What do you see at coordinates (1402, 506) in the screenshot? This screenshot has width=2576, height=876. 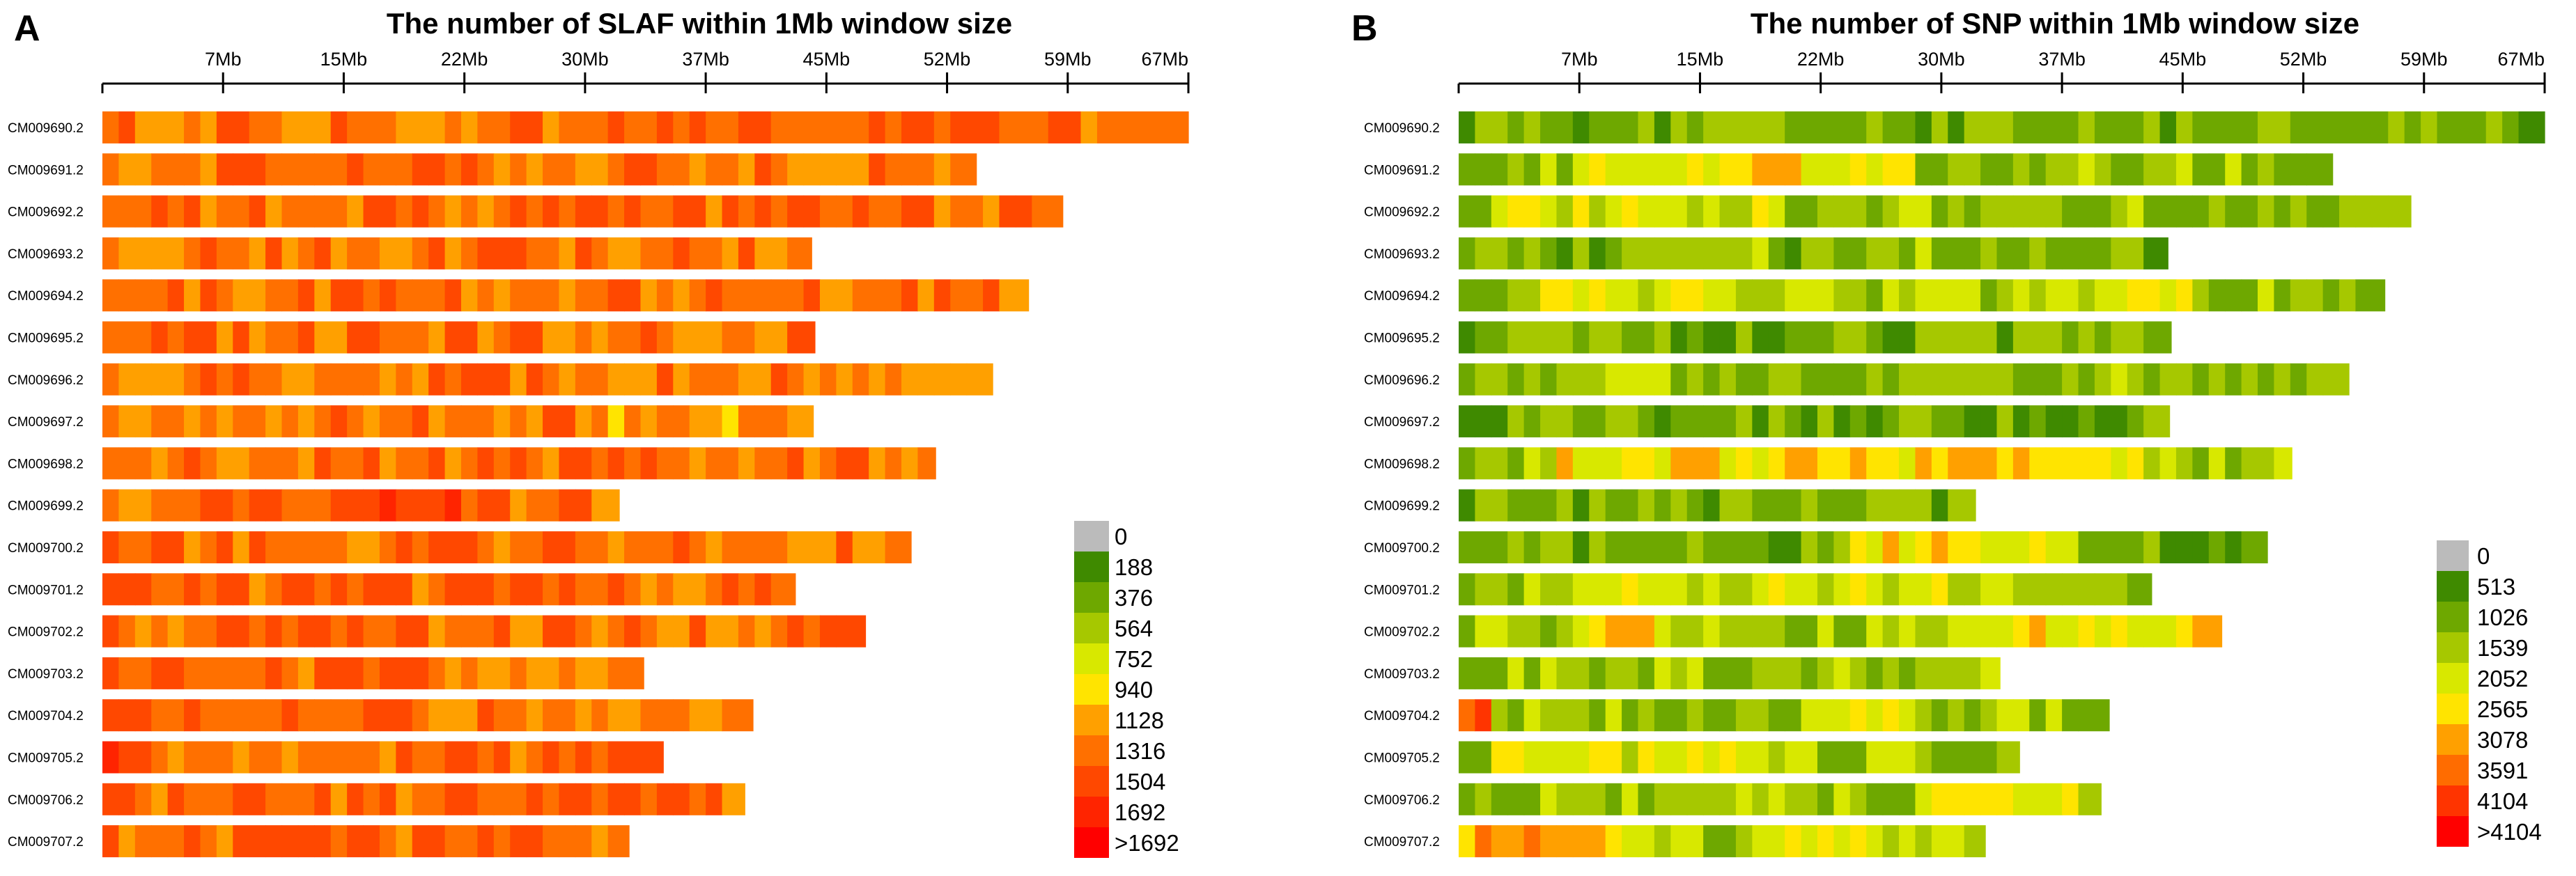 I see `chromosome-label: CM009699.2` at bounding box center [1402, 506].